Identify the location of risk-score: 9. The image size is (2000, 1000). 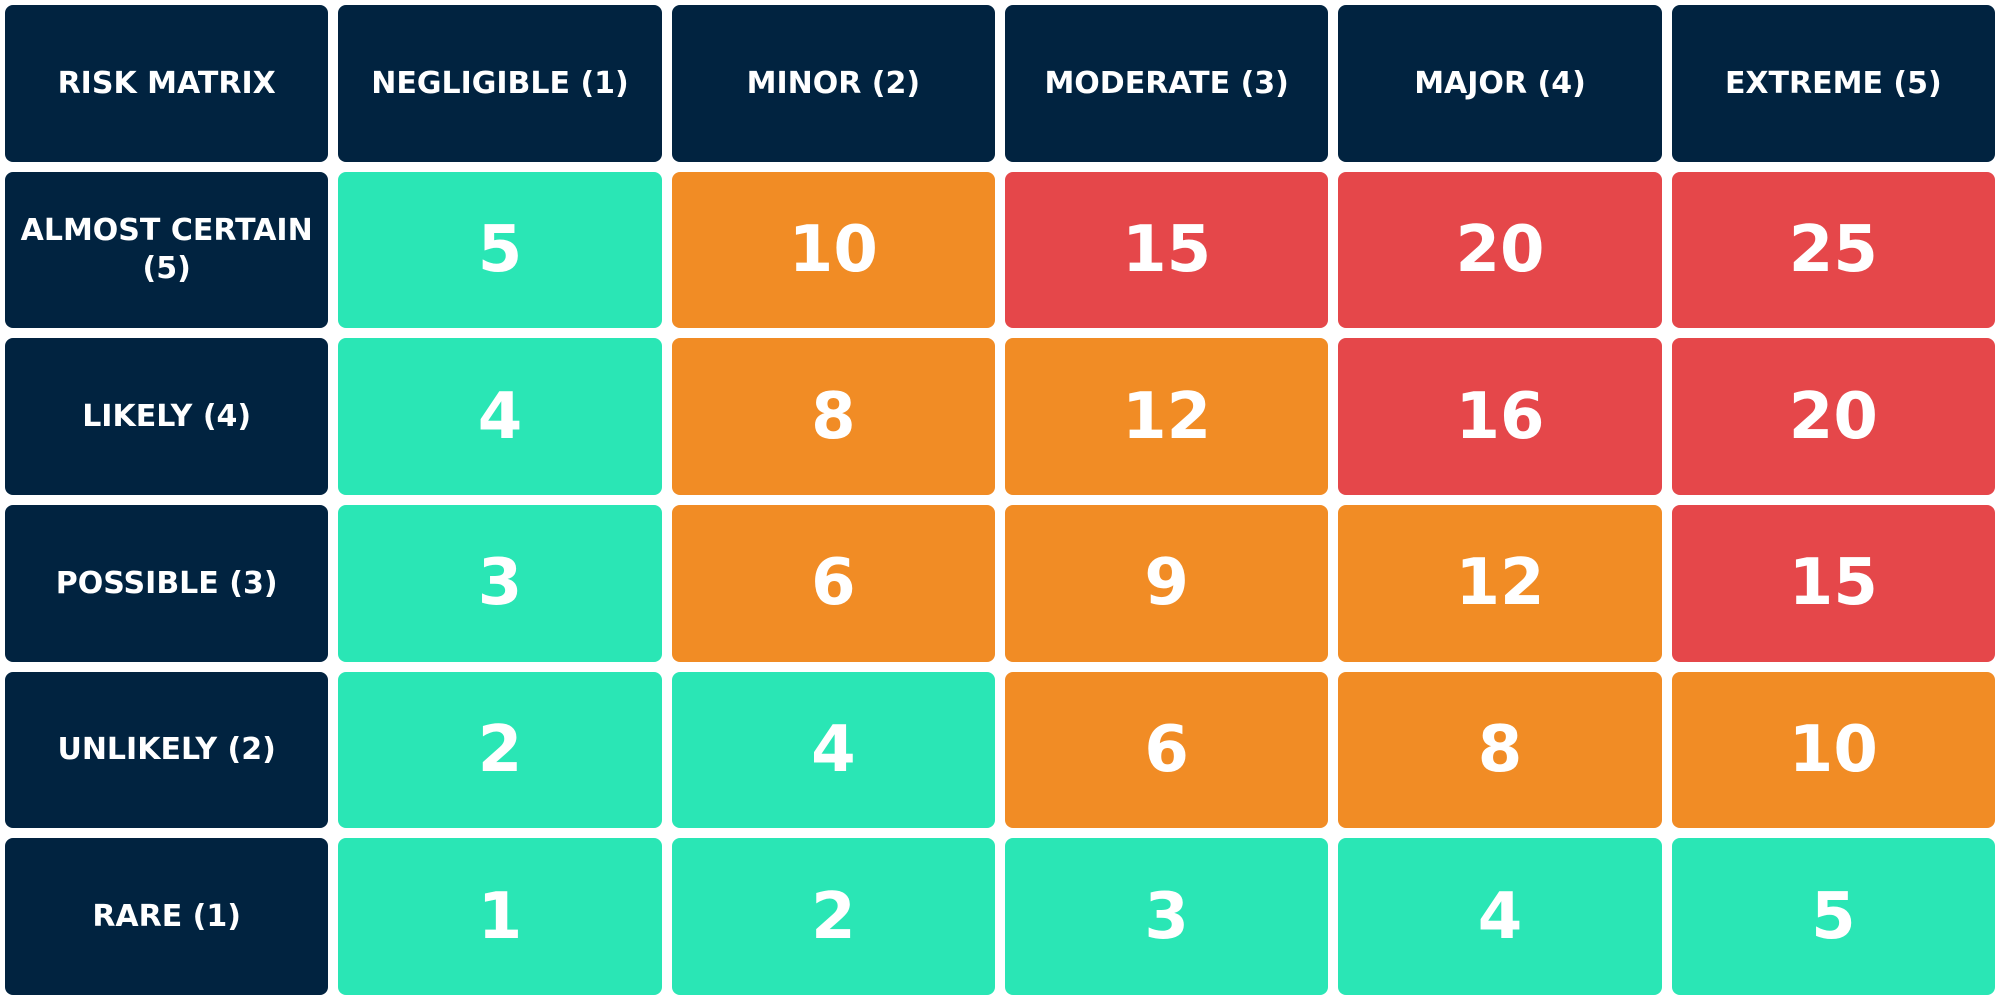
(1167, 583).